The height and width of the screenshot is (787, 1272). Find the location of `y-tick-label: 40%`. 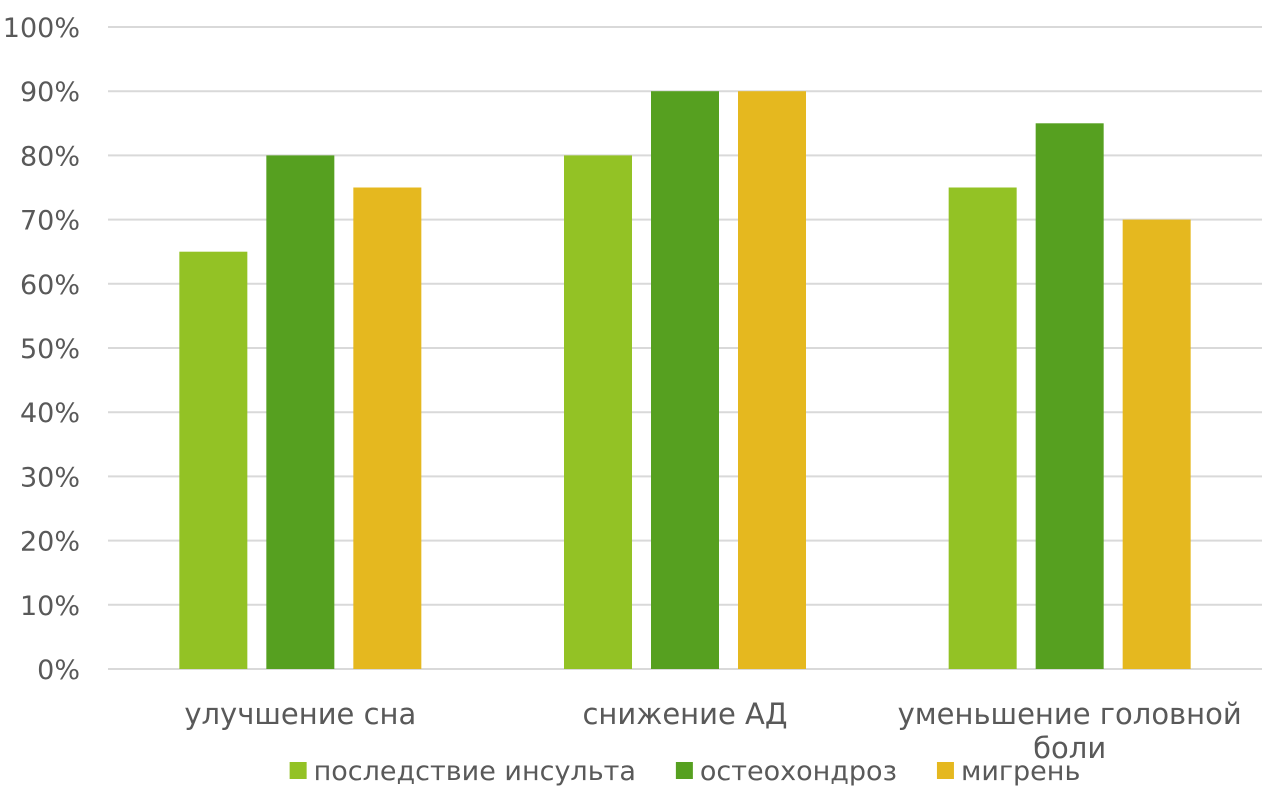

y-tick-label: 40% is located at coordinates (50, 413).